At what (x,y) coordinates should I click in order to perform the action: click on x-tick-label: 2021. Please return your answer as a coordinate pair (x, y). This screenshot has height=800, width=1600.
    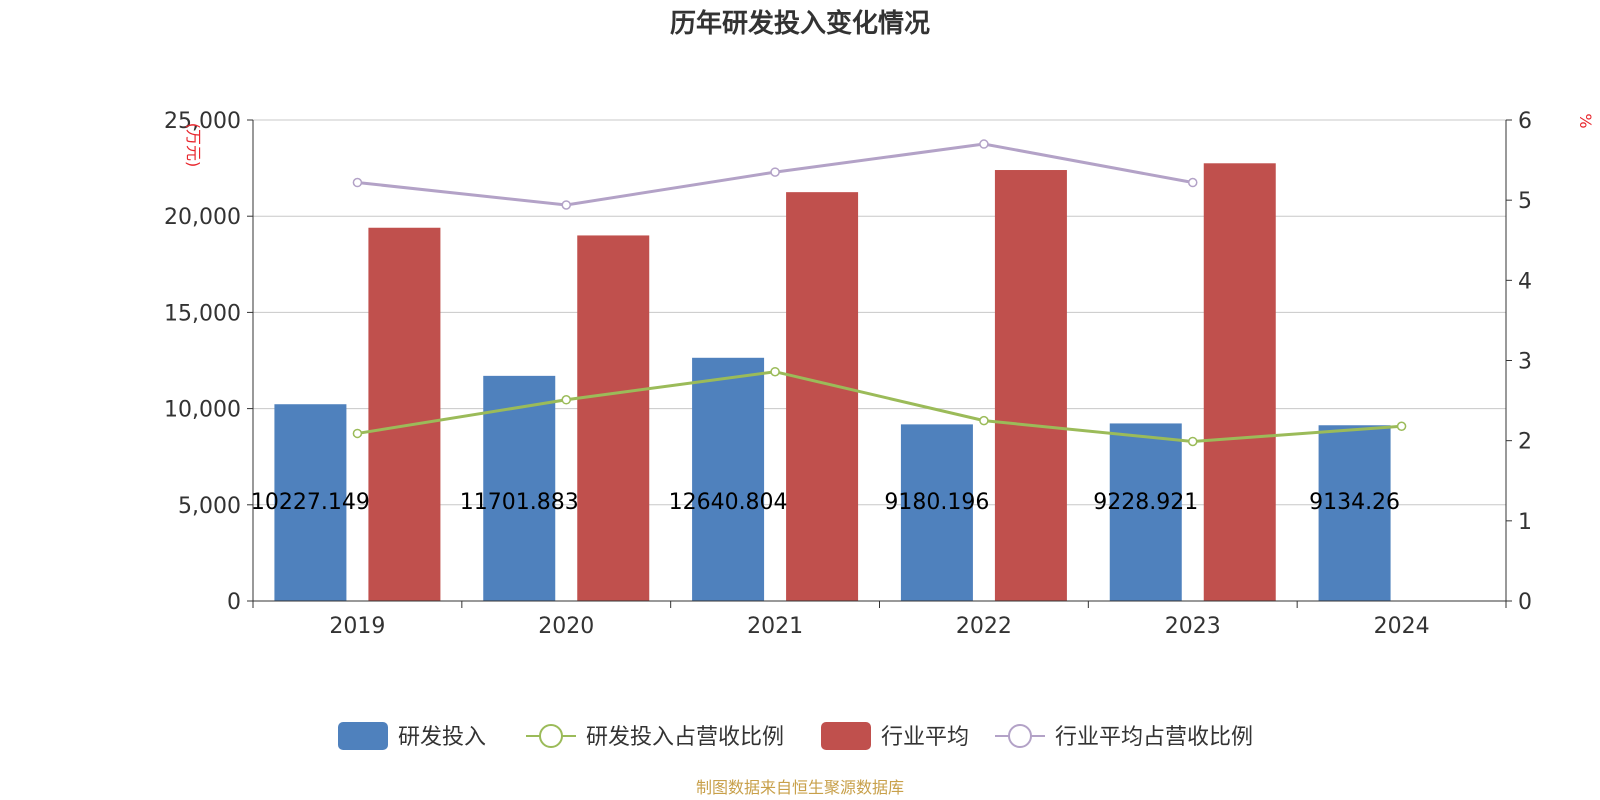
    Looking at the image, I should click on (775, 626).